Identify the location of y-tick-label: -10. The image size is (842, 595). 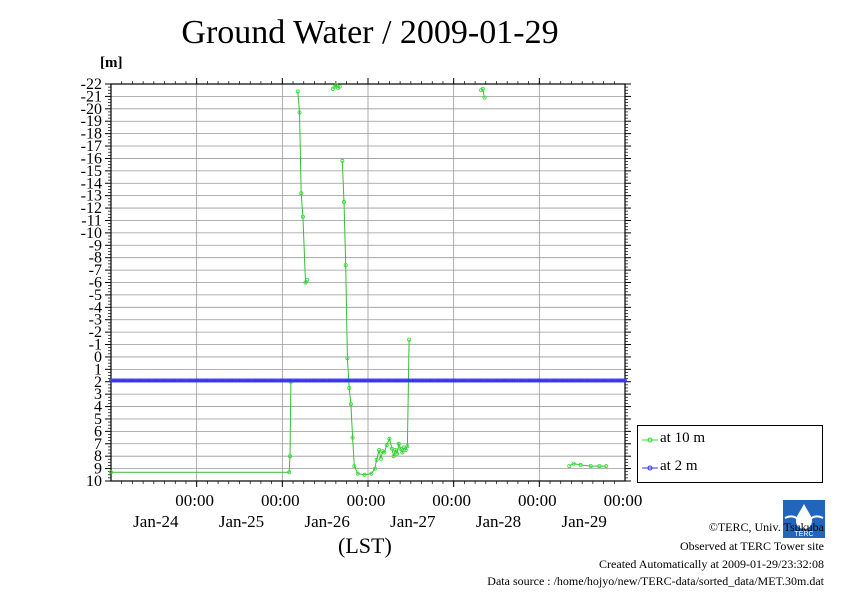
(91, 233).